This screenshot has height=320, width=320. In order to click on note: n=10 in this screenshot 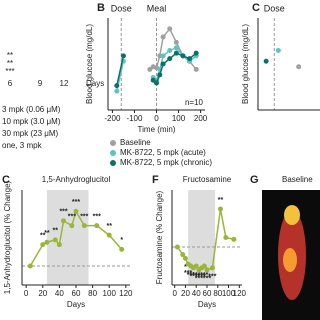, I will do `click(194, 102)`.